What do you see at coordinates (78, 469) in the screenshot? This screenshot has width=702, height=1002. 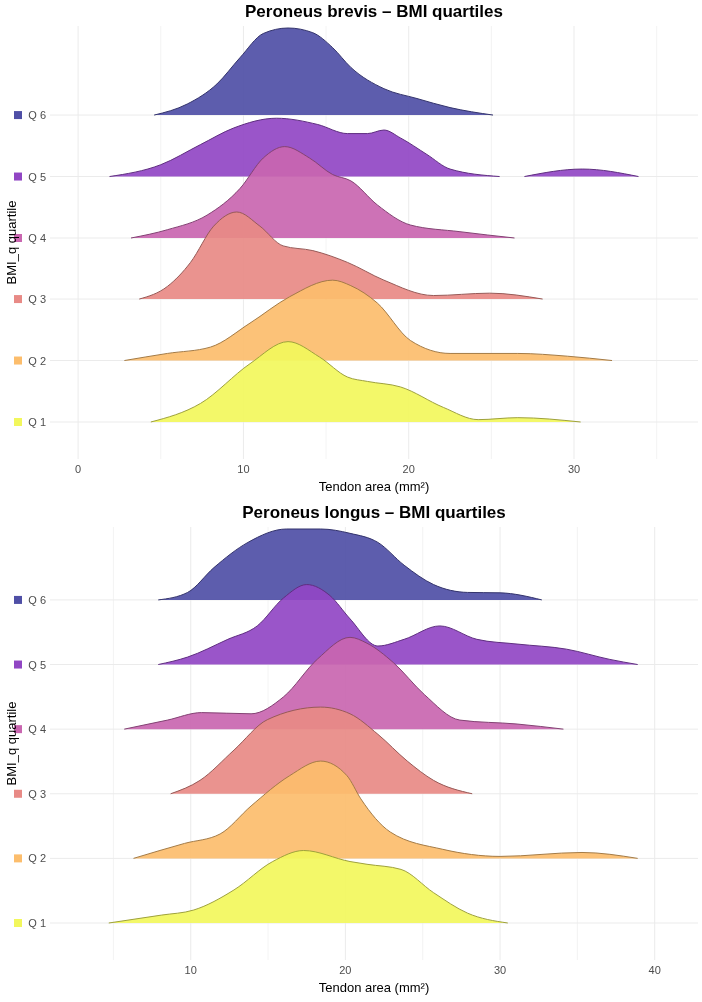 I see `x-tick-label: 0` at bounding box center [78, 469].